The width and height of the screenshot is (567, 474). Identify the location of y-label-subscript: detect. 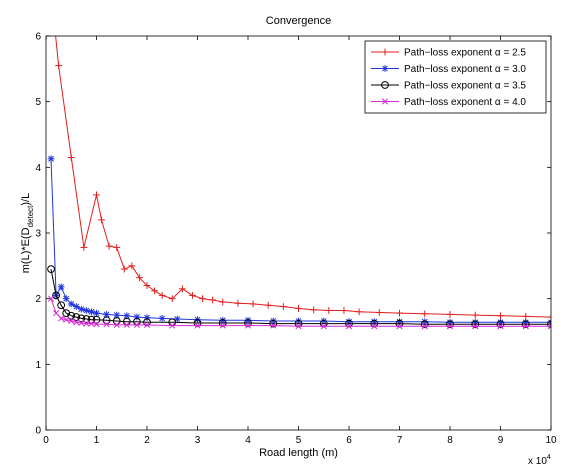
(30, 216).